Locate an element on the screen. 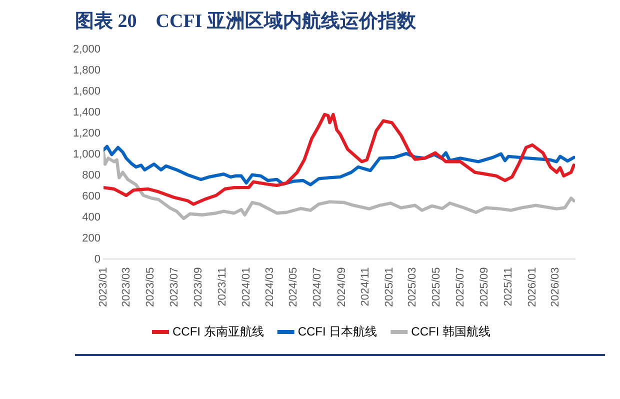 The width and height of the screenshot is (620, 399). x-tick-label: 2024/07 is located at coordinates (318, 287).